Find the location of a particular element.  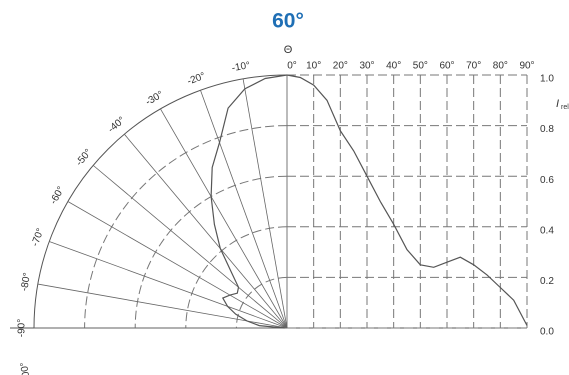

polar-curve is located at coordinates (249, 201).